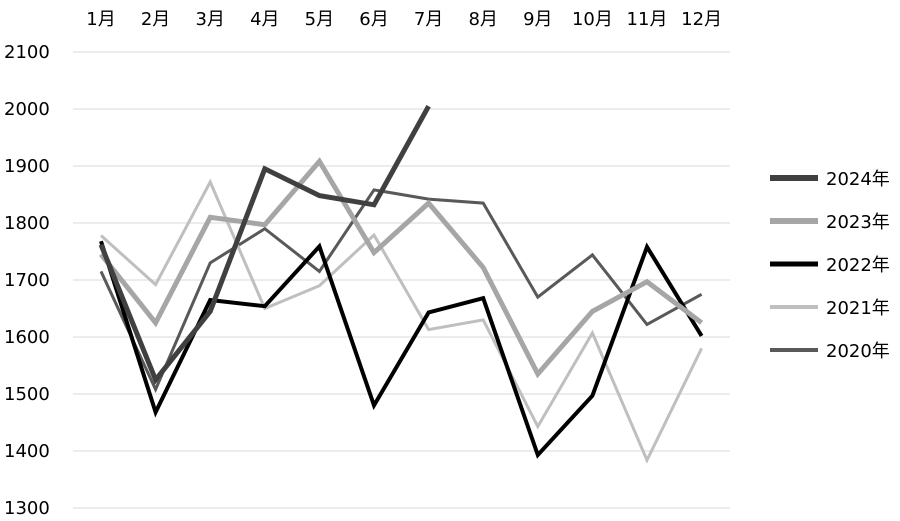 The image size is (900, 521). What do you see at coordinates (319, 19) in the screenshot?
I see `x-tick-label: 5月` at bounding box center [319, 19].